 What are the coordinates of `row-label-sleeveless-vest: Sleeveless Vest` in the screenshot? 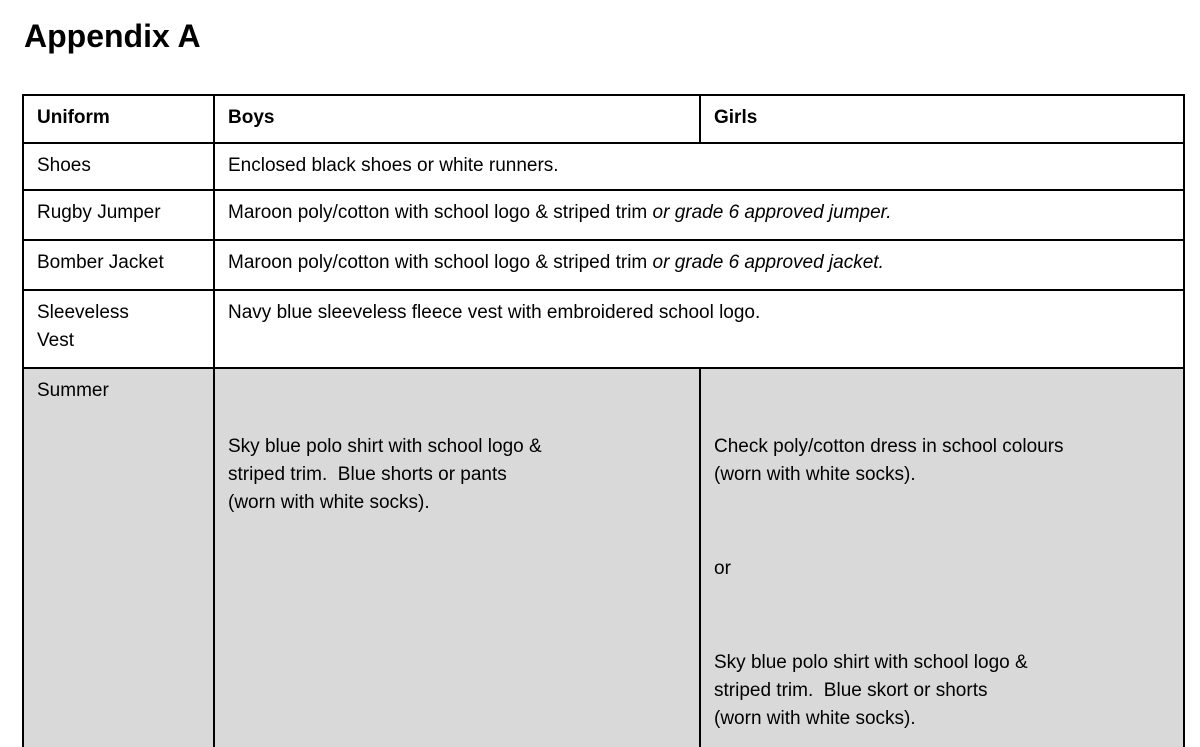 It's located at (118, 329).